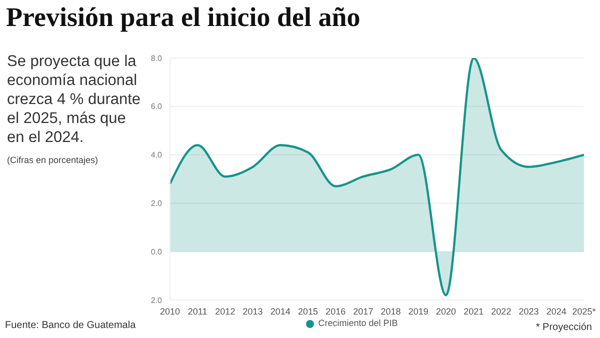 The image size is (600, 338). What do you see at coordinates (156, 251) in the screenshot?
I see `y-tick-label: 0.0` at bounding box center [156, 251].